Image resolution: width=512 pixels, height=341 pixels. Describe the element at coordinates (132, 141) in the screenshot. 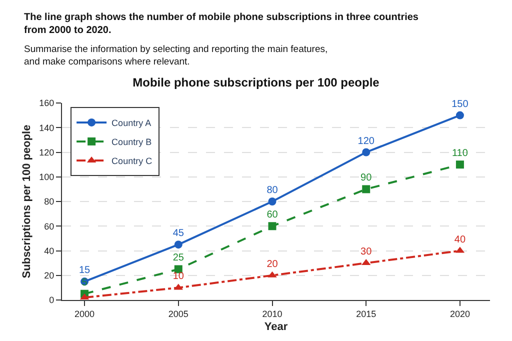

I see `legend-label: Country B` at that location.